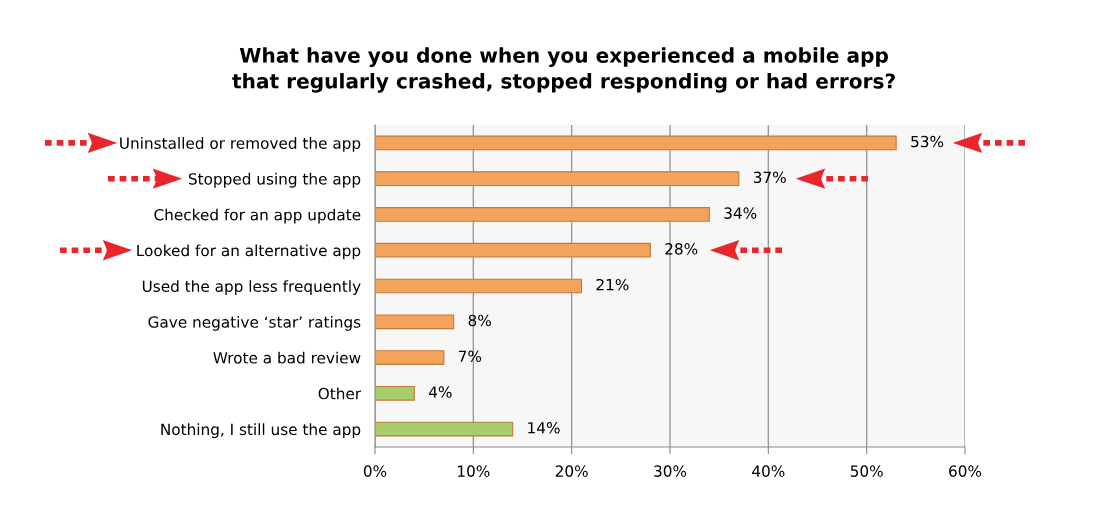  Describe the element at coordinates (440, 392) in the screenshot. I see `data-label: 4%` at that location.